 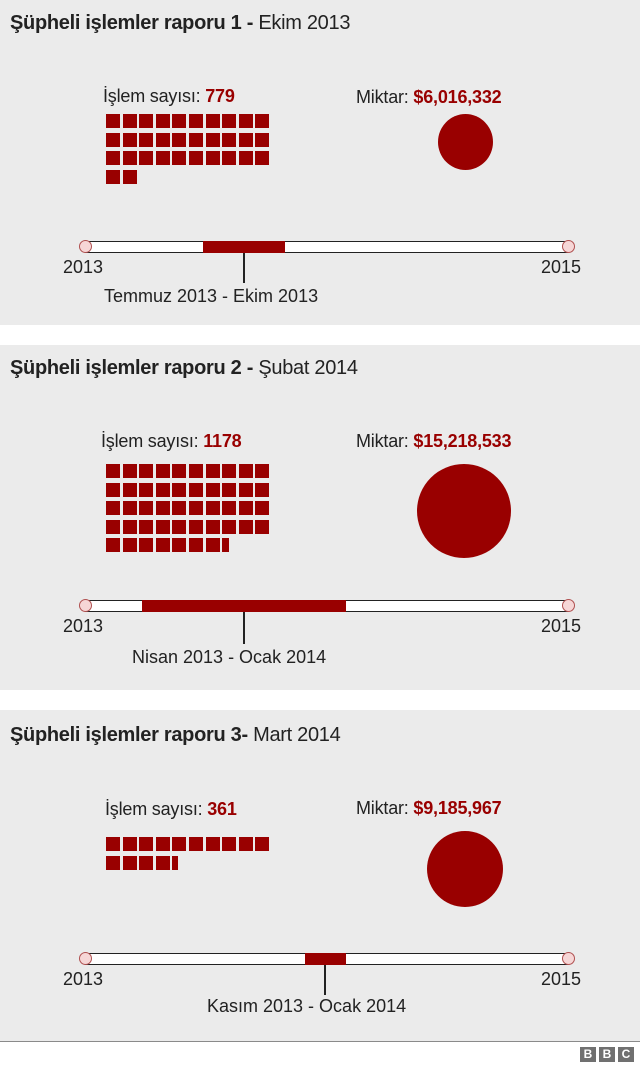 What do you see at coordinates (211, 296) in the screenshot?
I see `period-label: Temmuz 2013 - Ekim 2013` at bounding box center [211, 296].